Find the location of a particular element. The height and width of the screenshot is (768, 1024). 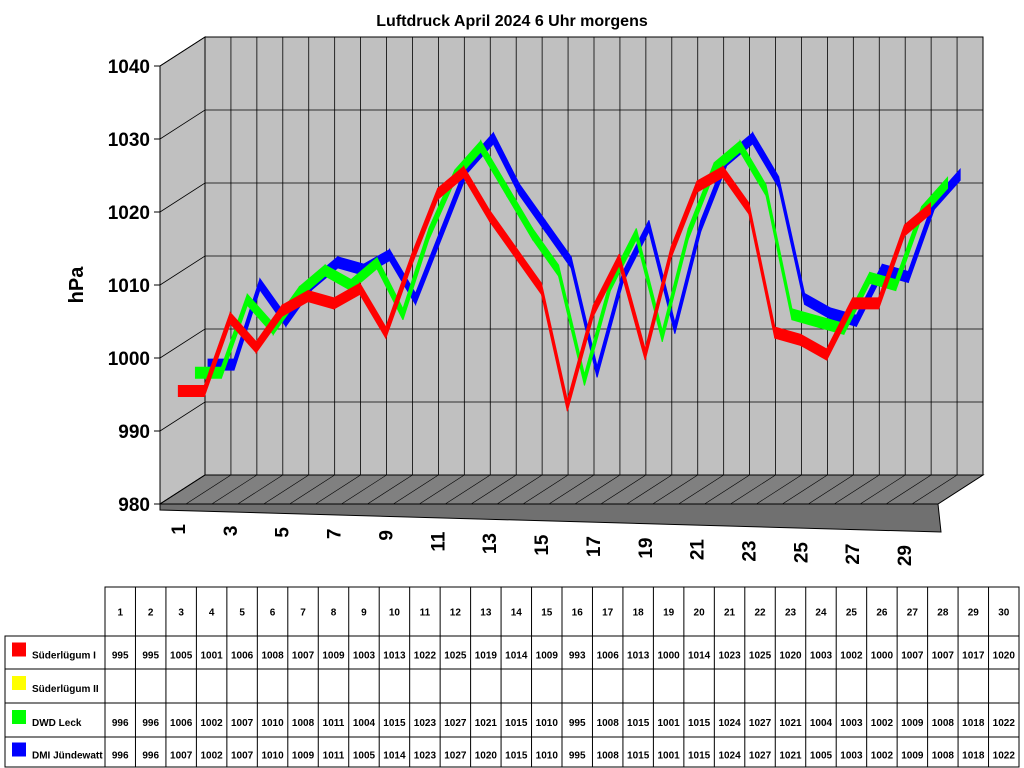

table-header-cell: 4 is located at coordinates (212, 613).